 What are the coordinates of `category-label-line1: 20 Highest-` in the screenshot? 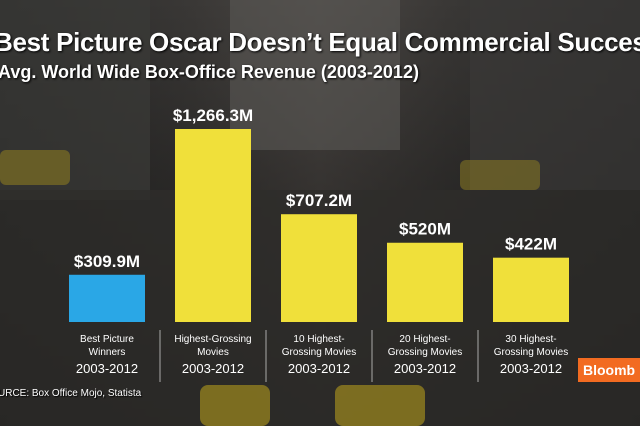 It's located at (424, 339).